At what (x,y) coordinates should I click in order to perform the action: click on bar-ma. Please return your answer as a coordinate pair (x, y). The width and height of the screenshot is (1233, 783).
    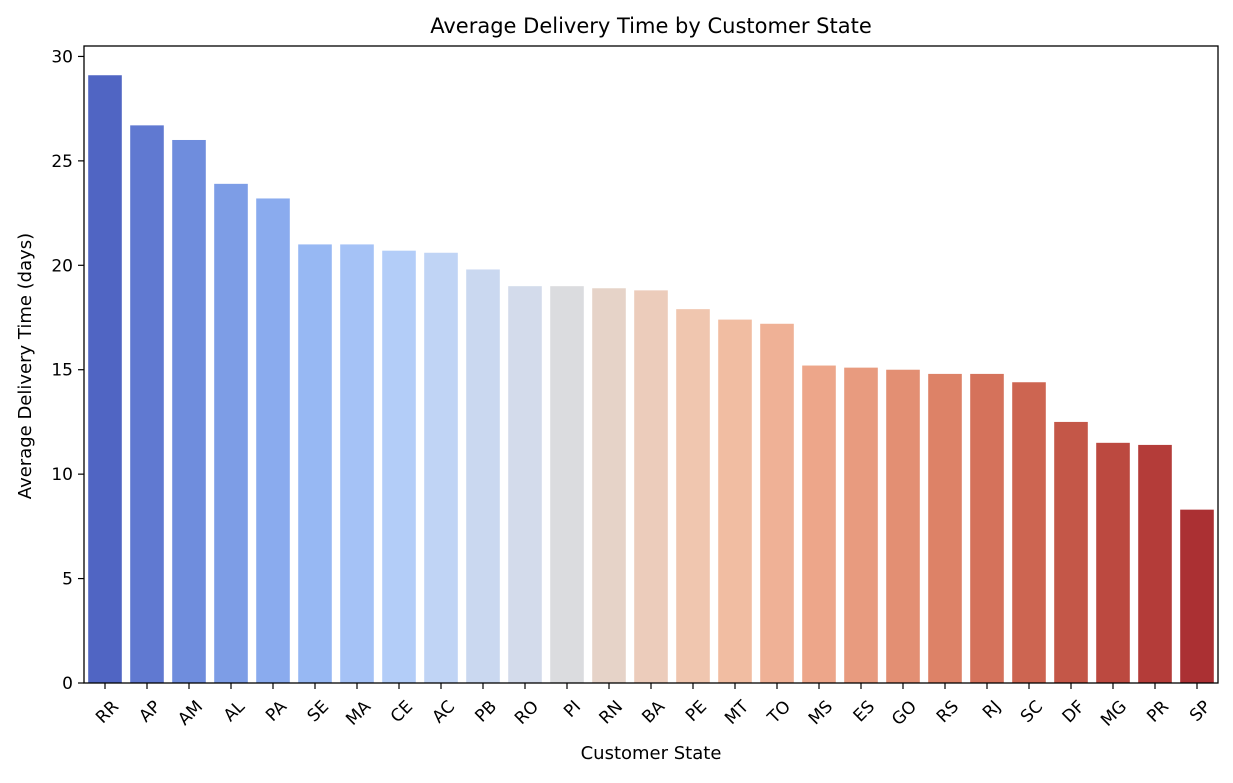
    Looking at the image, I should click on (357, 463).